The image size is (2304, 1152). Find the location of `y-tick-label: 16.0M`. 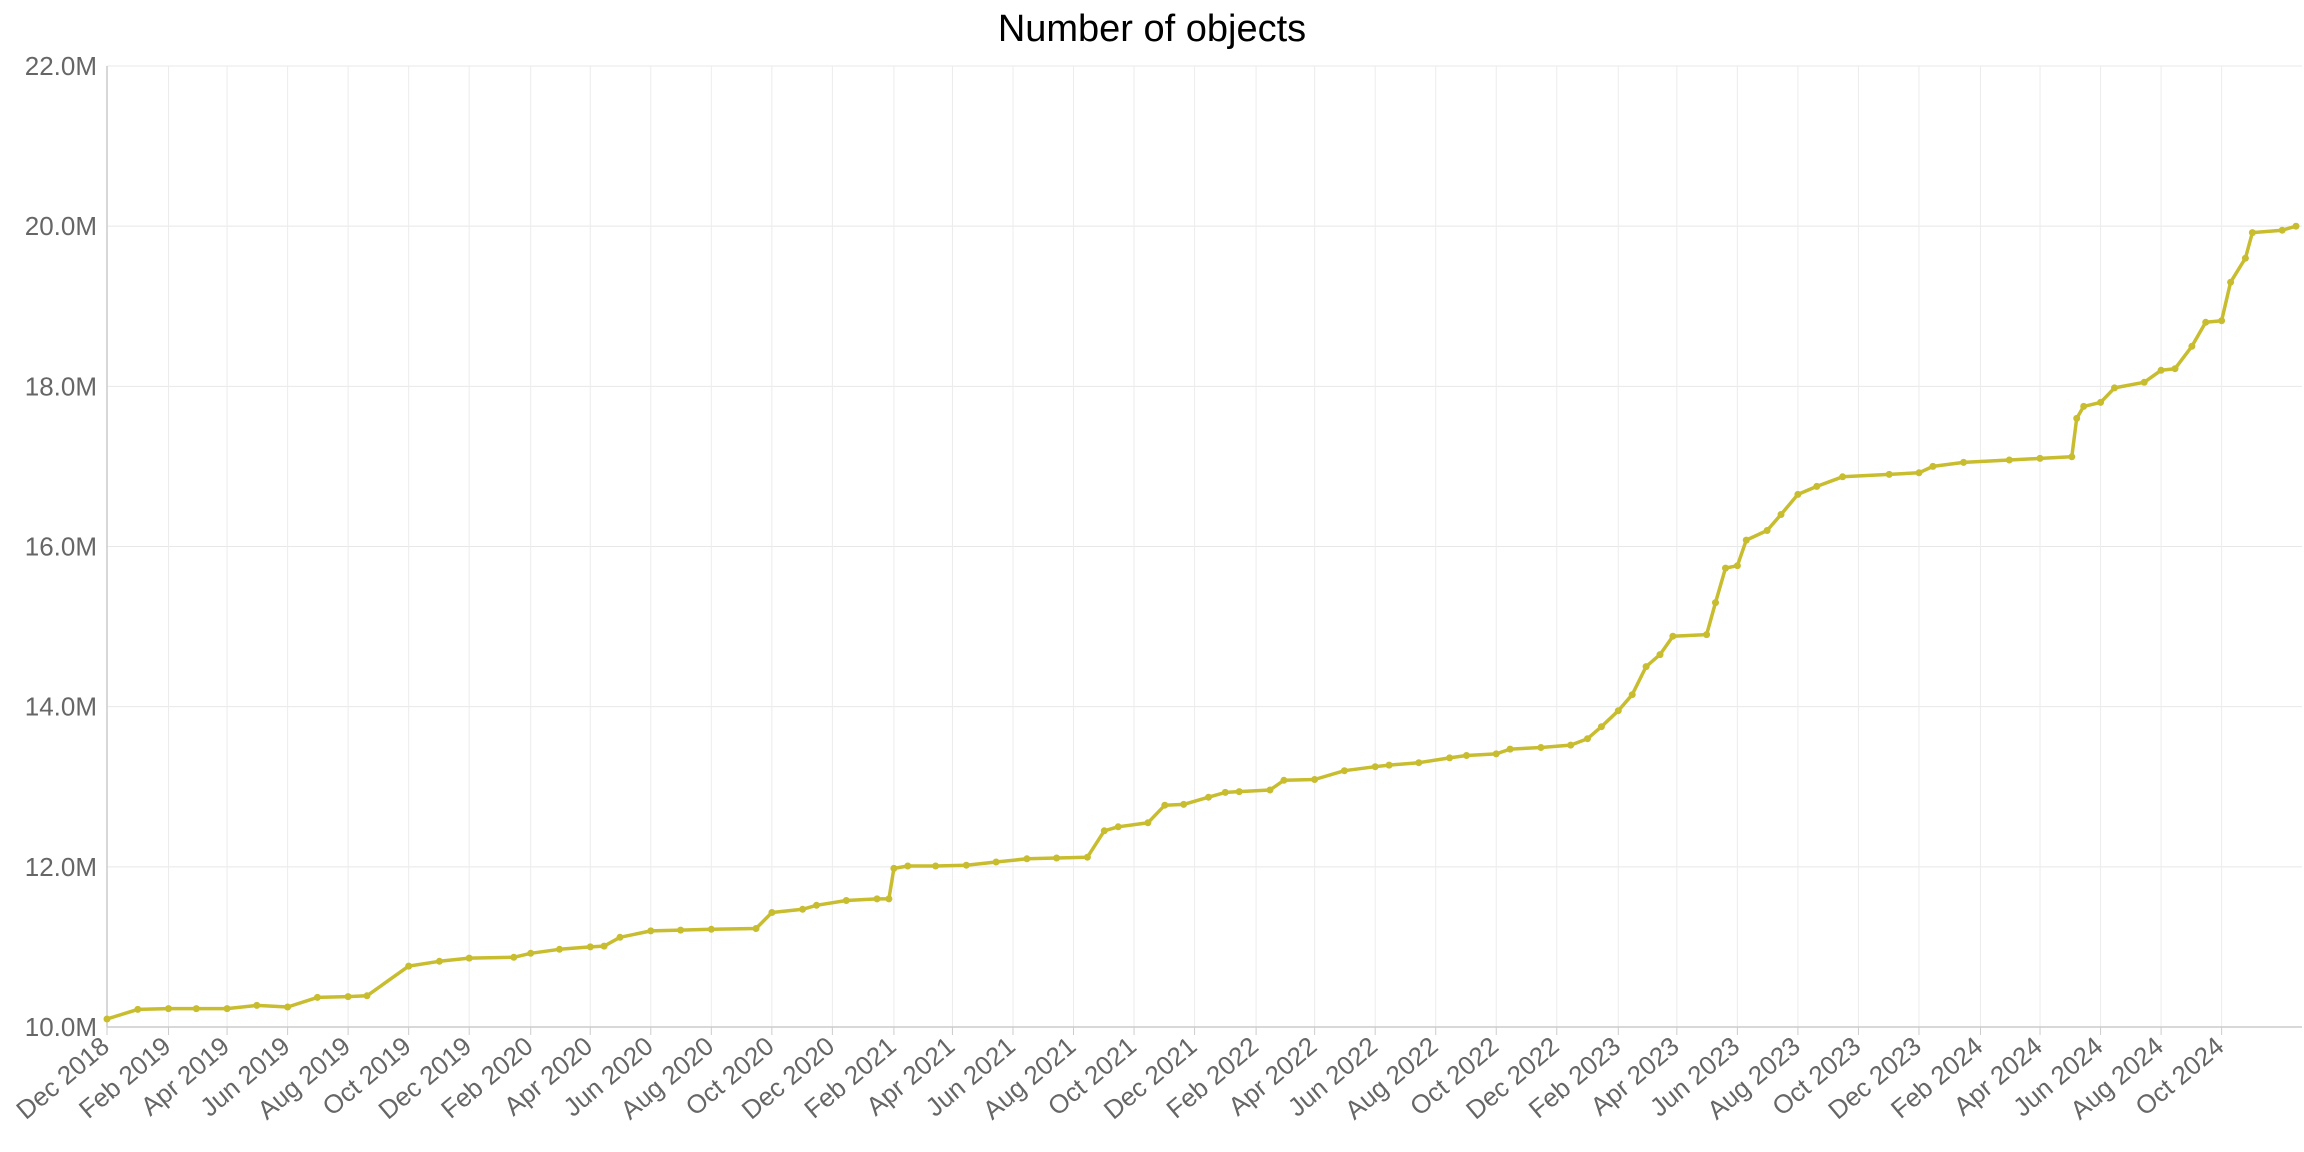

y-tick-label: 16.0M is located at coordinates (61, 547).